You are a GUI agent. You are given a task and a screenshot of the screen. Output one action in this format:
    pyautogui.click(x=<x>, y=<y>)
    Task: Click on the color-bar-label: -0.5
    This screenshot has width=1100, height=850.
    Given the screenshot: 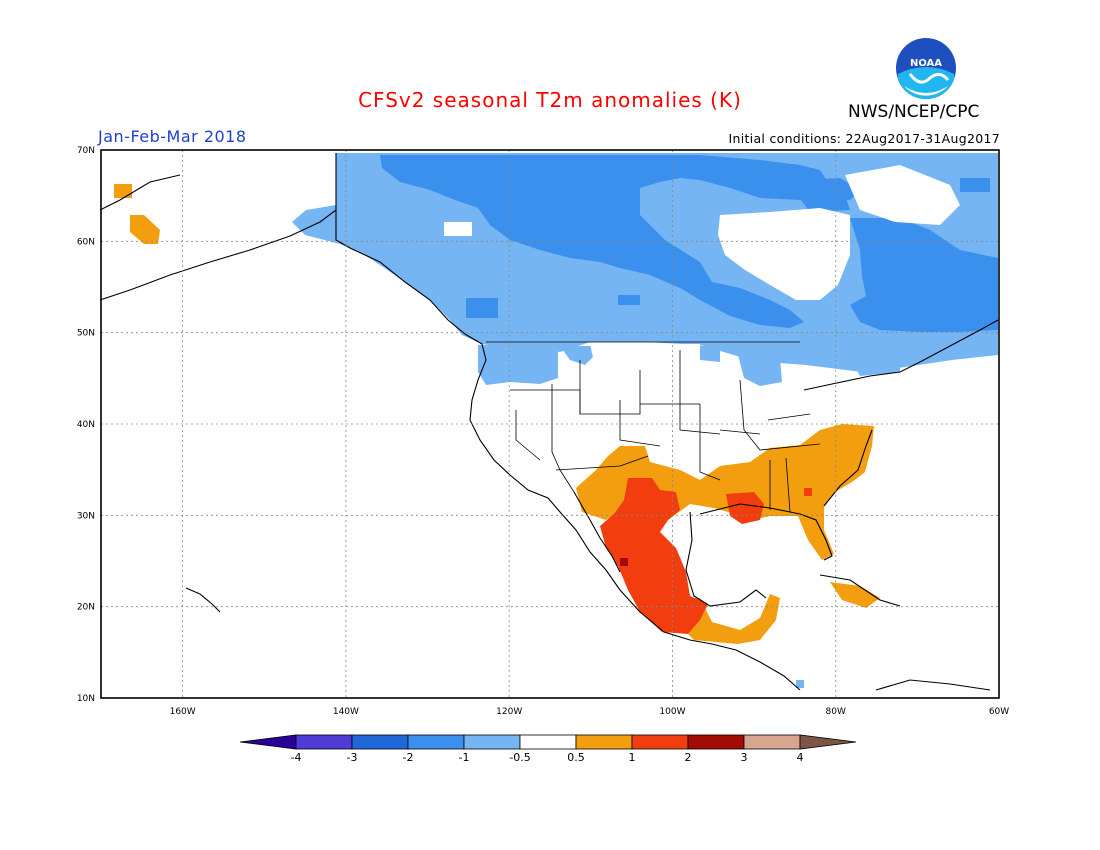 What is the action you would take?
    pyautogui.click(x=519, y=757)
    